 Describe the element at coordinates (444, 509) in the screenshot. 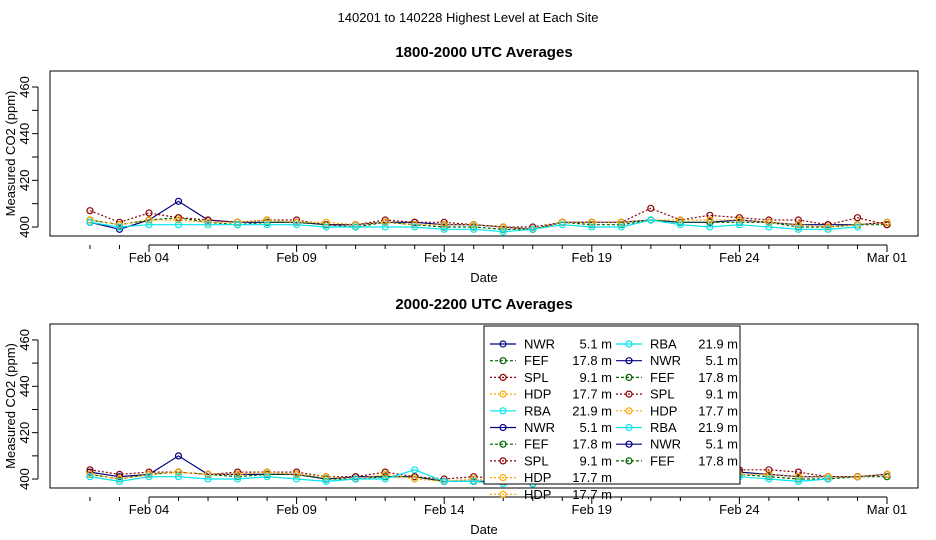

I see `x-tick-label: Feb 14` at that location.